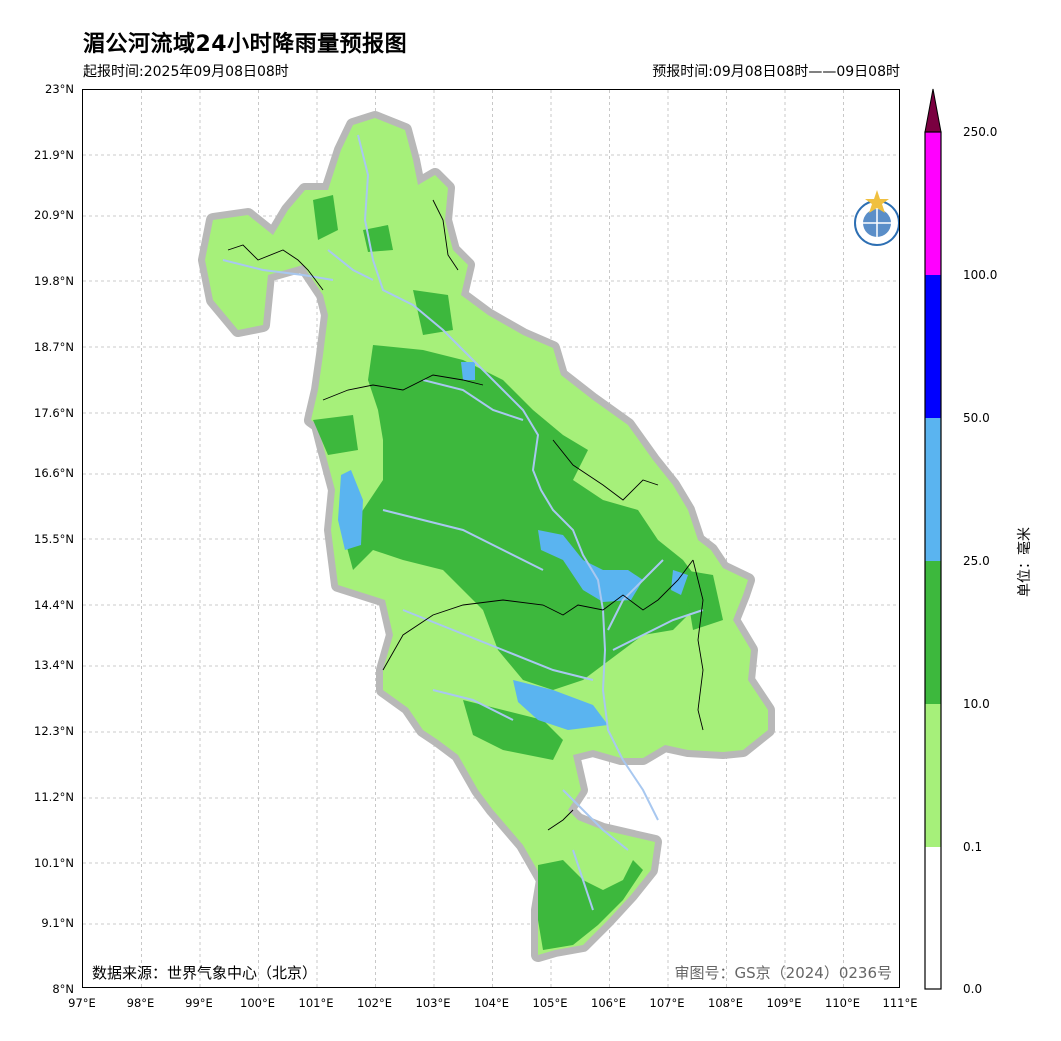 The width and height of the screenshot is (1061, 1041). What do you see at coordinates (54, 605) in the screenshot?
I see `lat-tick: 14.4°N` at bounding box center [54, 605].